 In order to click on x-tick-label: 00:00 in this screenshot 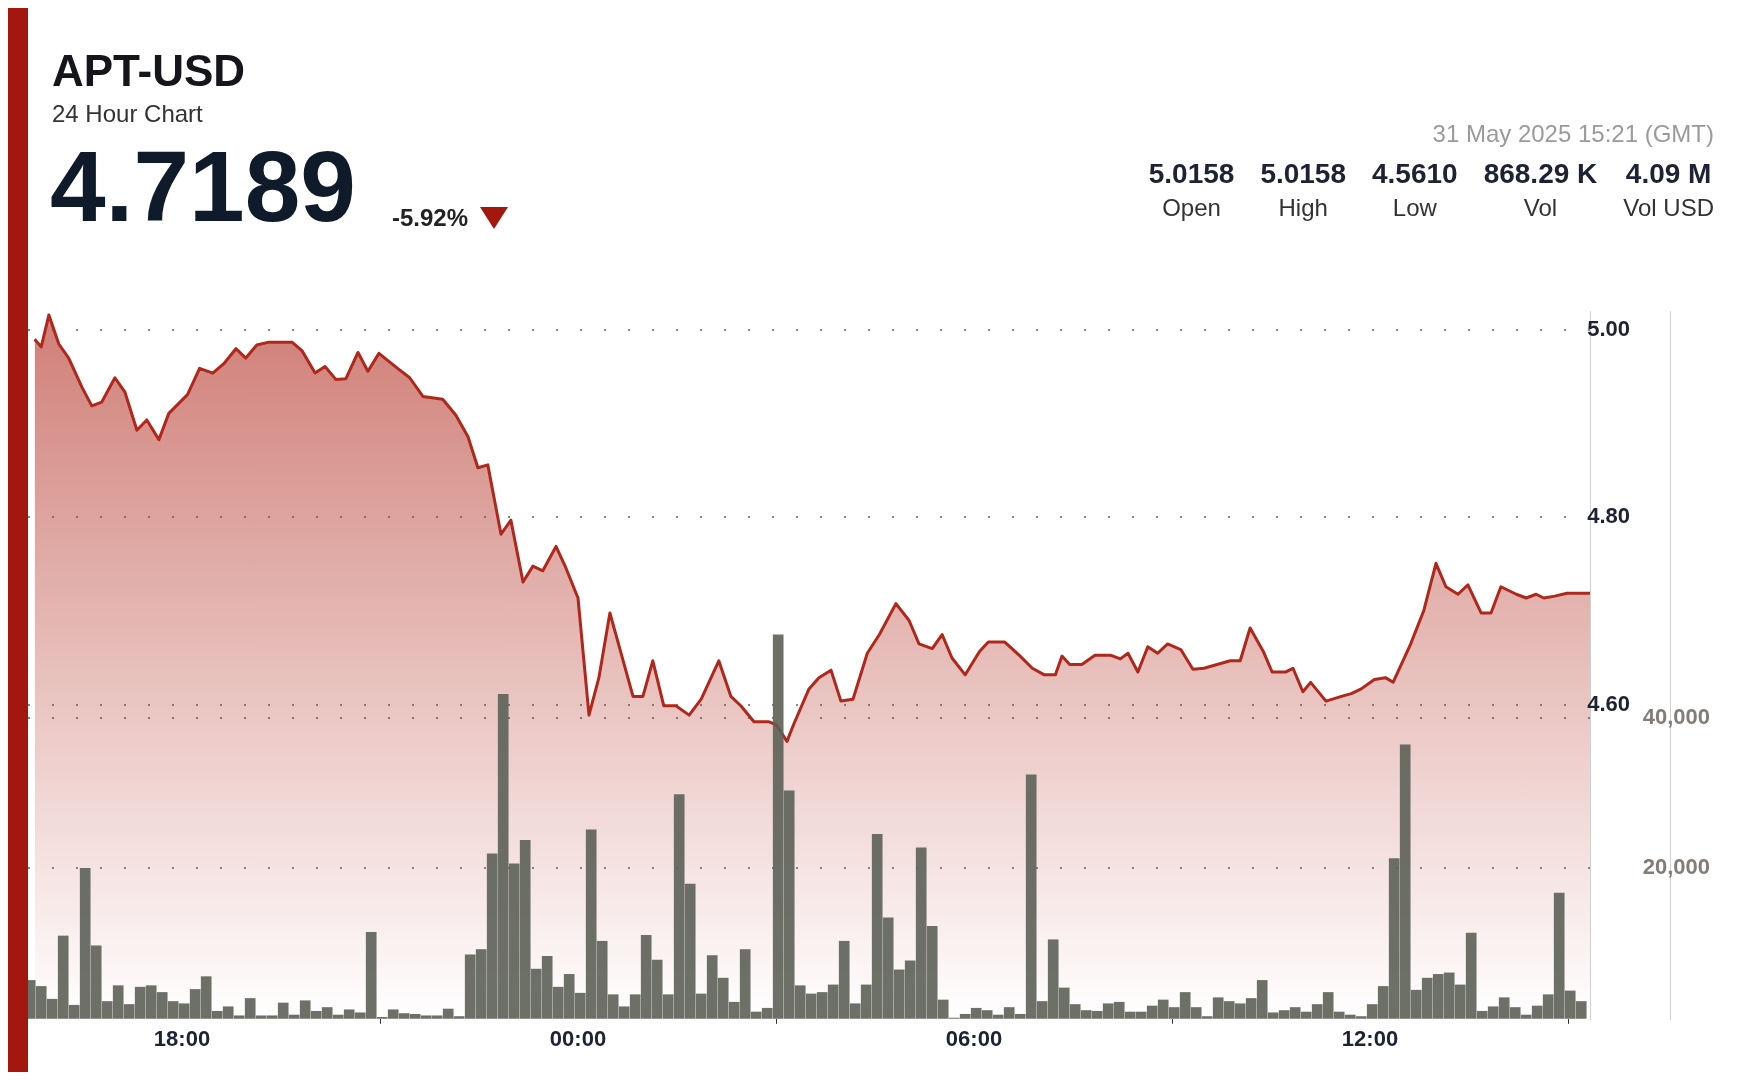, I will do `click(578, 1039)`.